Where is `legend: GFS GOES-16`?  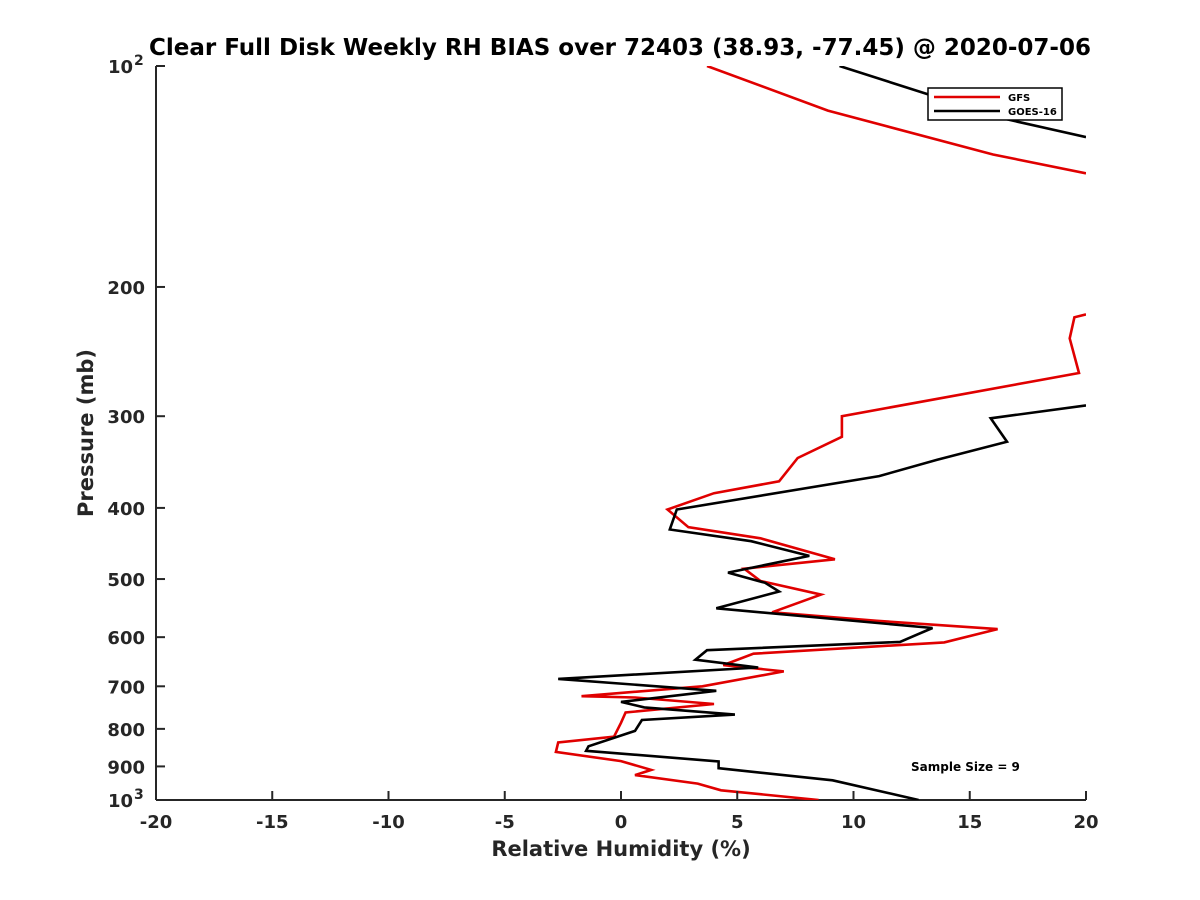
legend: GFS GOES-16 is located at coordinates (995, 104).